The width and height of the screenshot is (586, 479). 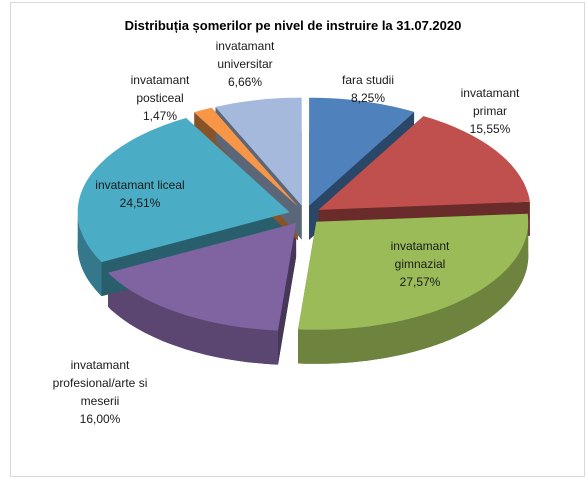 What do you see at coordinates (420, 255) in the screenshot?
I see `category-label: invatamant gimnazial` at bounding box center [420, 255].